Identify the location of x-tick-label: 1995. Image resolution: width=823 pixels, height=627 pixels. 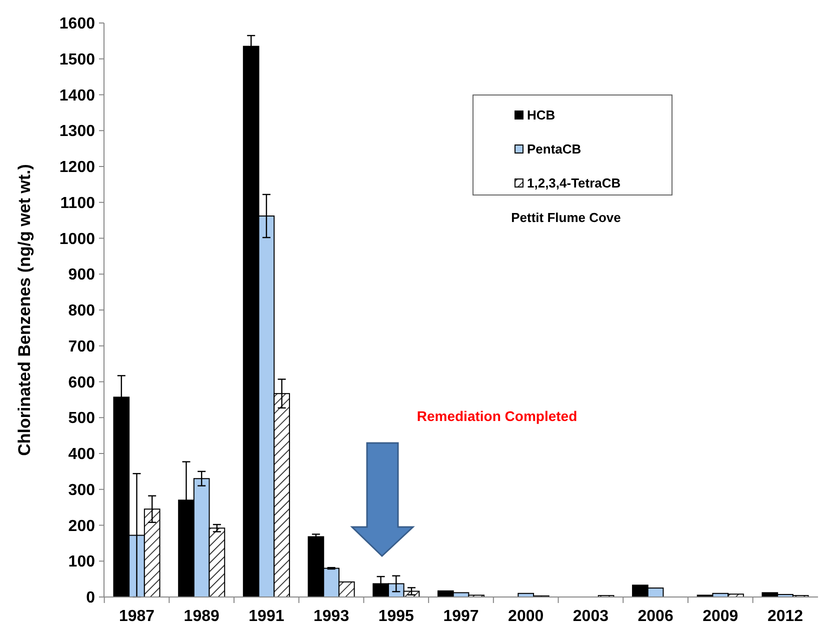
(396, 616).